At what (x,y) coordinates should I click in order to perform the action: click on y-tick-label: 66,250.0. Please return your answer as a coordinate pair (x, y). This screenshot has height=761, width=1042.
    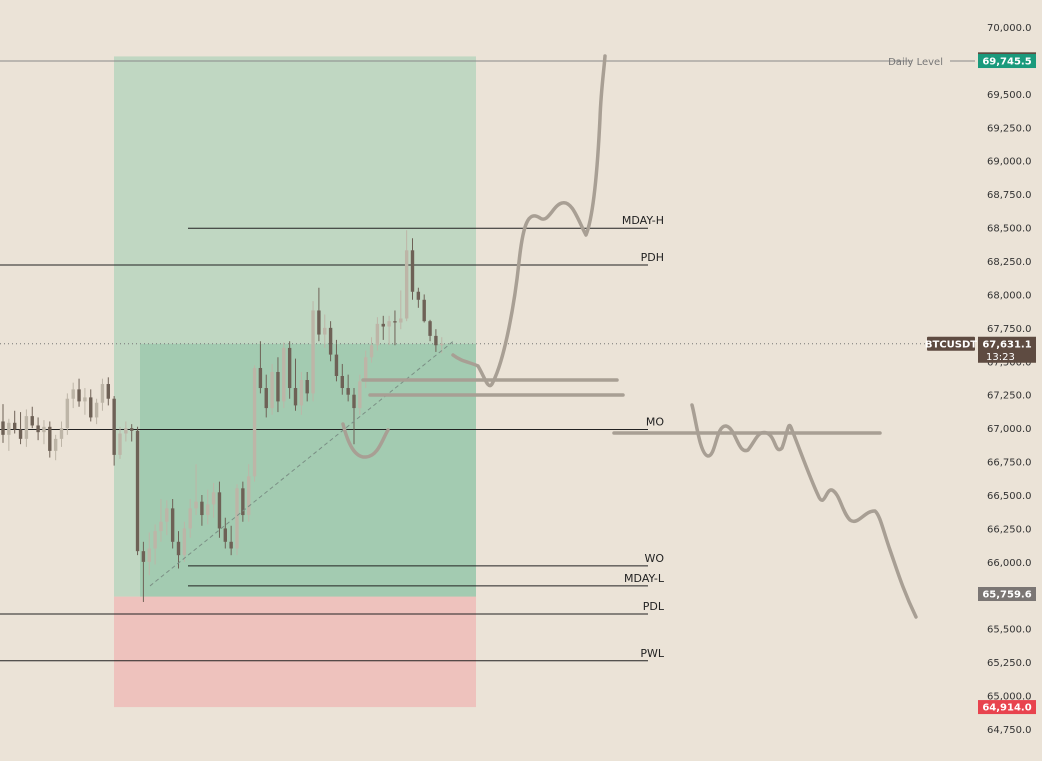
    Looking at the image, I should click on (1009, 529).